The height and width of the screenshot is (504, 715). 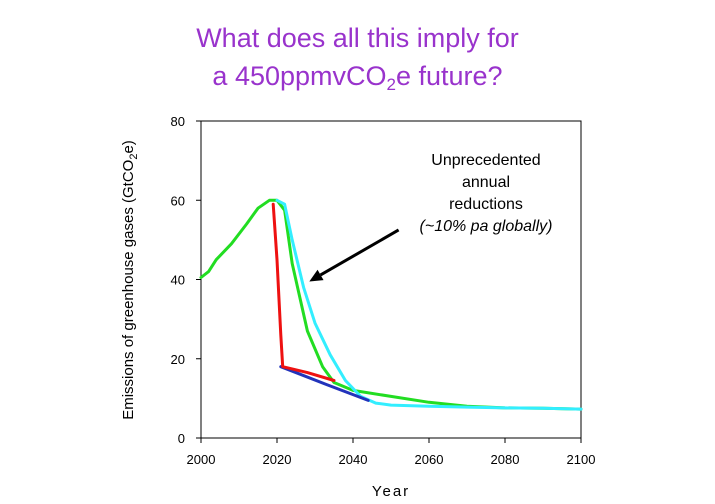 What do you see at coordinates (178, 359) in the screenshot?
I see `y-tick-label: 20` at bounding box center [178, 359].